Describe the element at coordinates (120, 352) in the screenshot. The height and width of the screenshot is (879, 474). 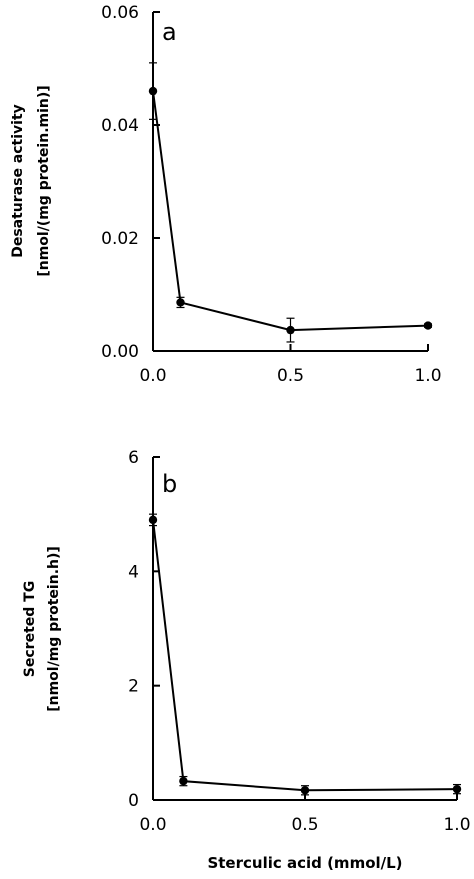
I see `y-tick-label: 0.00` at that location.